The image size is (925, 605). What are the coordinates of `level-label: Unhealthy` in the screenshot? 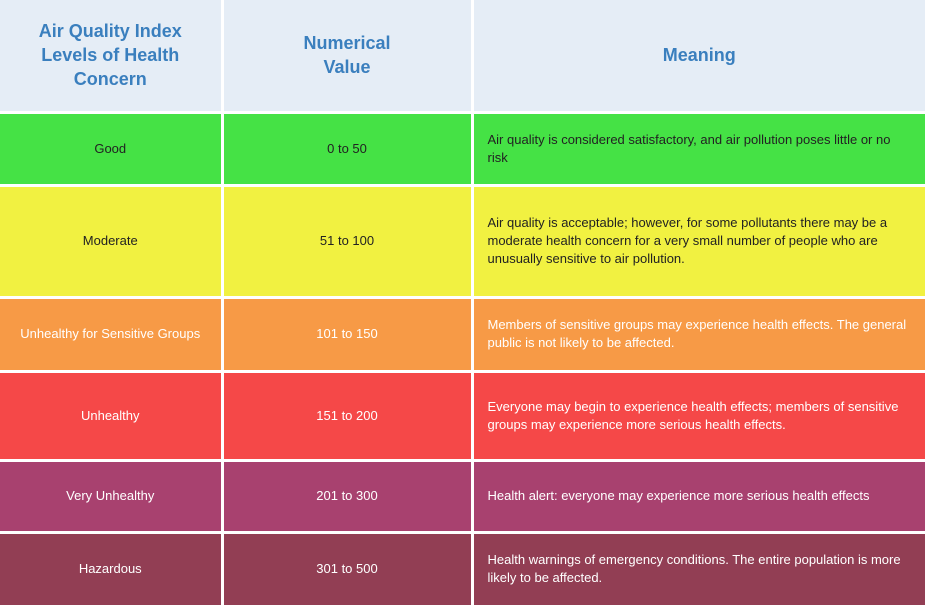 It's located at (110, 415).